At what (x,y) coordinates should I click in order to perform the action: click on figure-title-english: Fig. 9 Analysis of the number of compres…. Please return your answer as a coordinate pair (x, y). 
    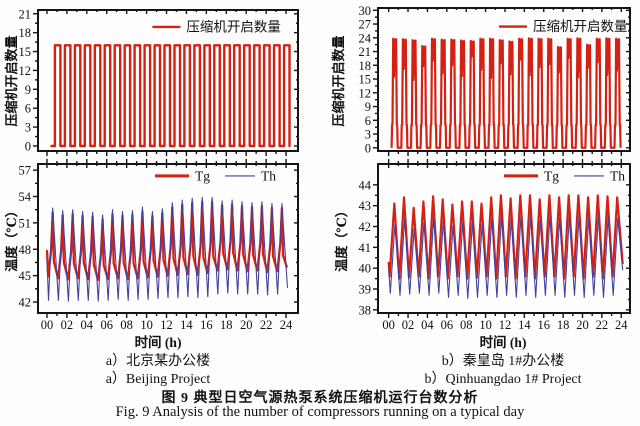
    Looking at the image, I should click on (320, 412).